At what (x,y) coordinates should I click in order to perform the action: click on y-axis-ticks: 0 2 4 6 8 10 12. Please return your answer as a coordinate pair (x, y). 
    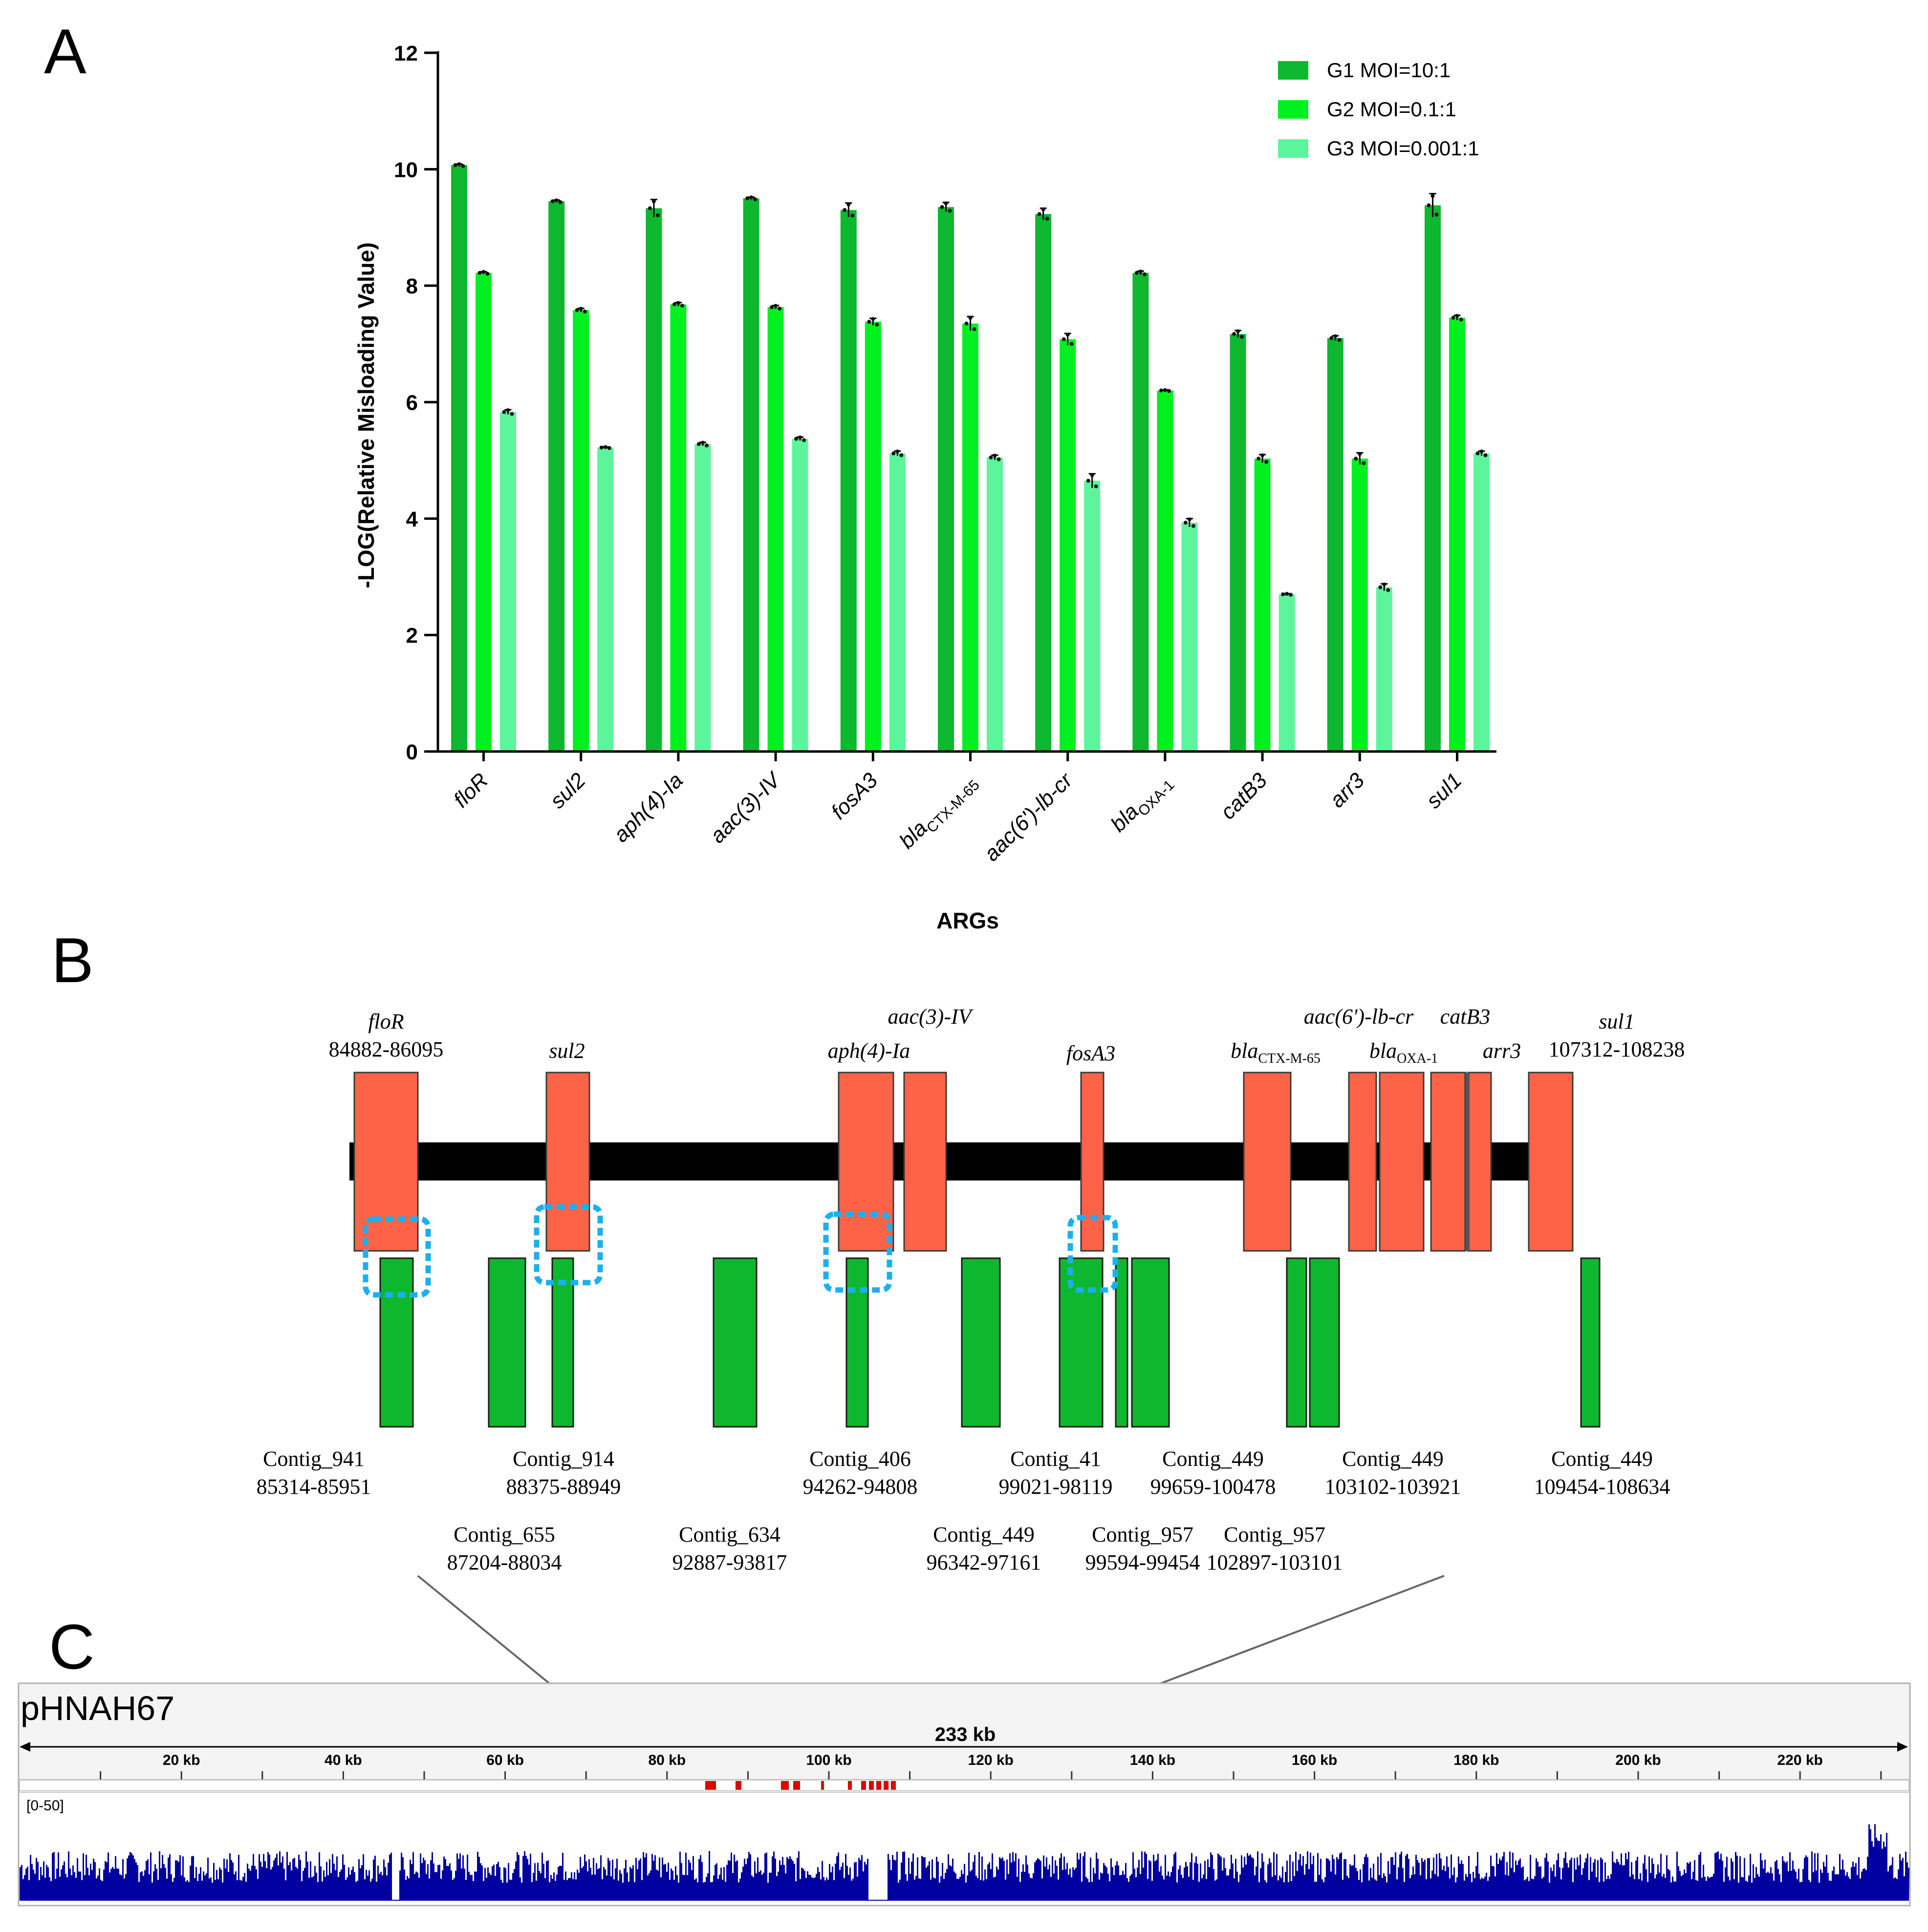
    Looking at the image, I should click on (416, 403).